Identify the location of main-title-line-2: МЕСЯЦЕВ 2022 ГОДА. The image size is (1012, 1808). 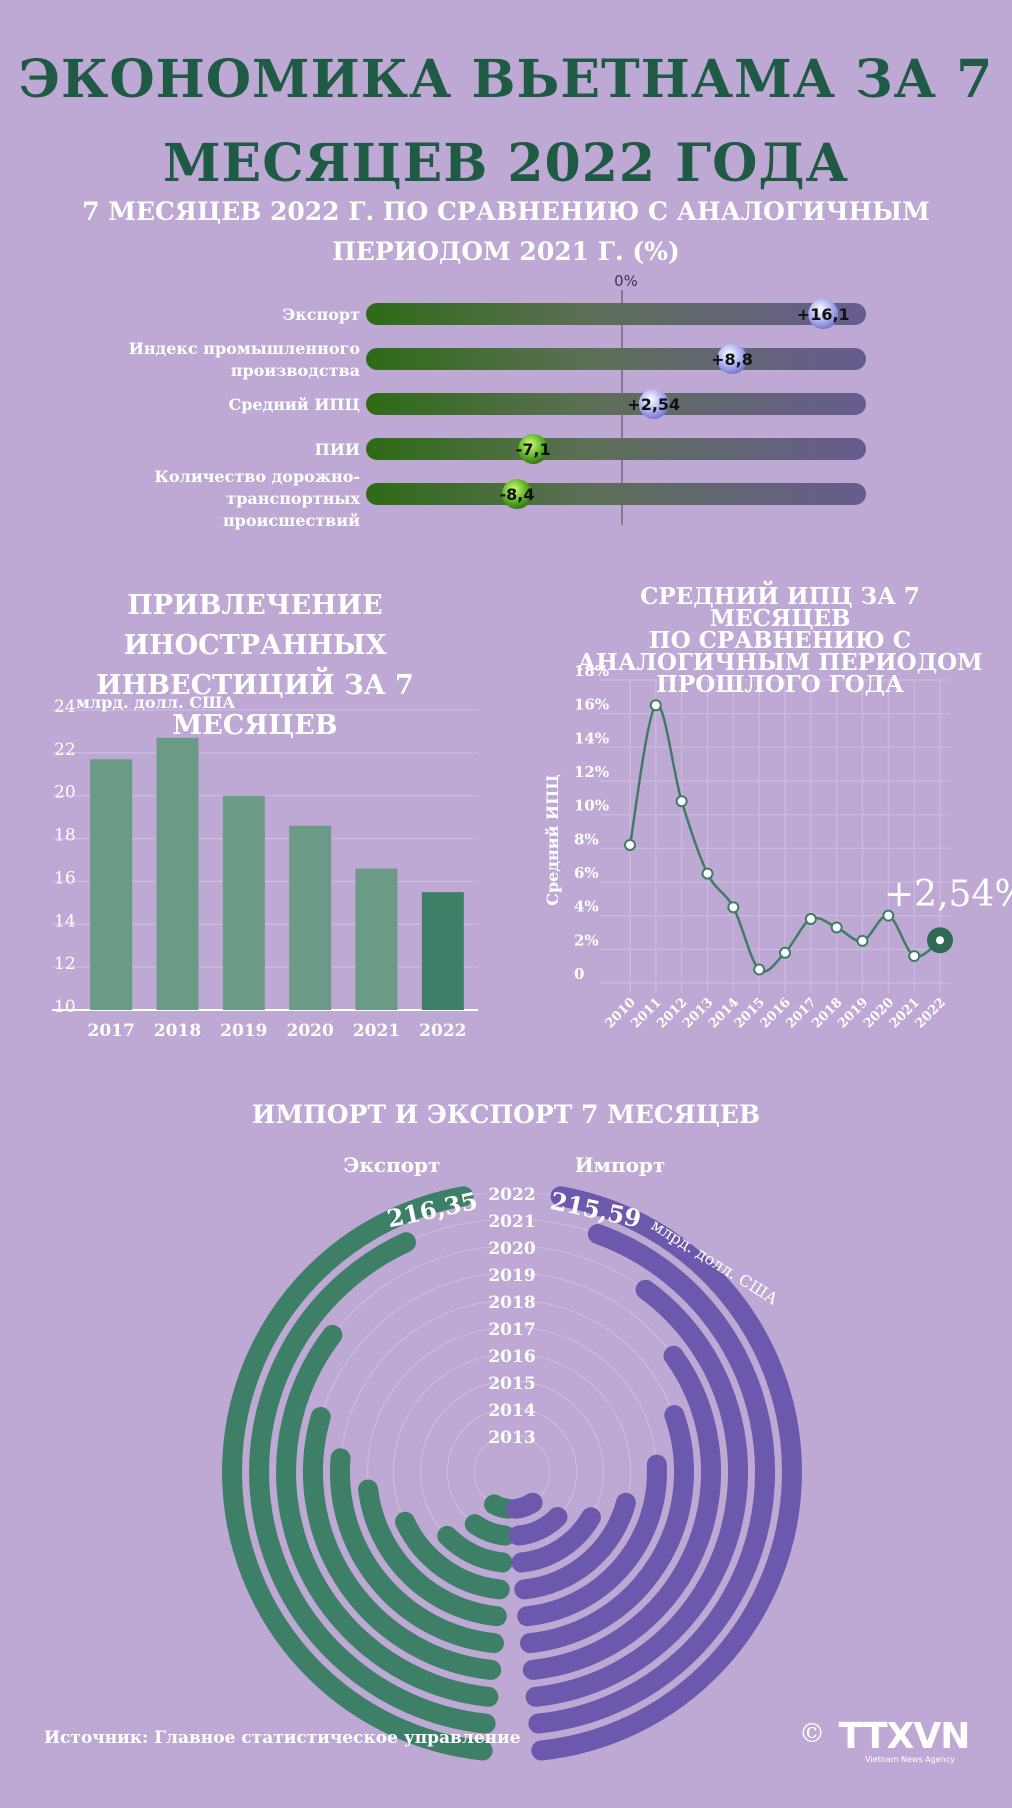
(506, 163).